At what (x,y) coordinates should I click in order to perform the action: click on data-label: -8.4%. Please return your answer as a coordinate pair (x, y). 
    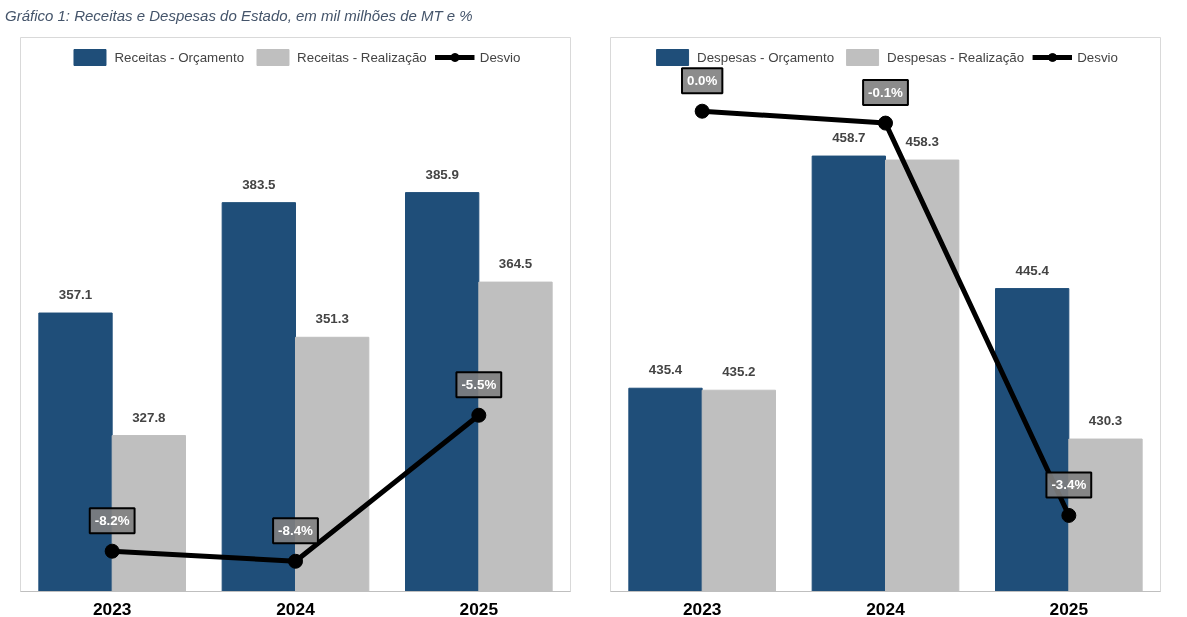
    Looking at the image, I should click on (296, 531).